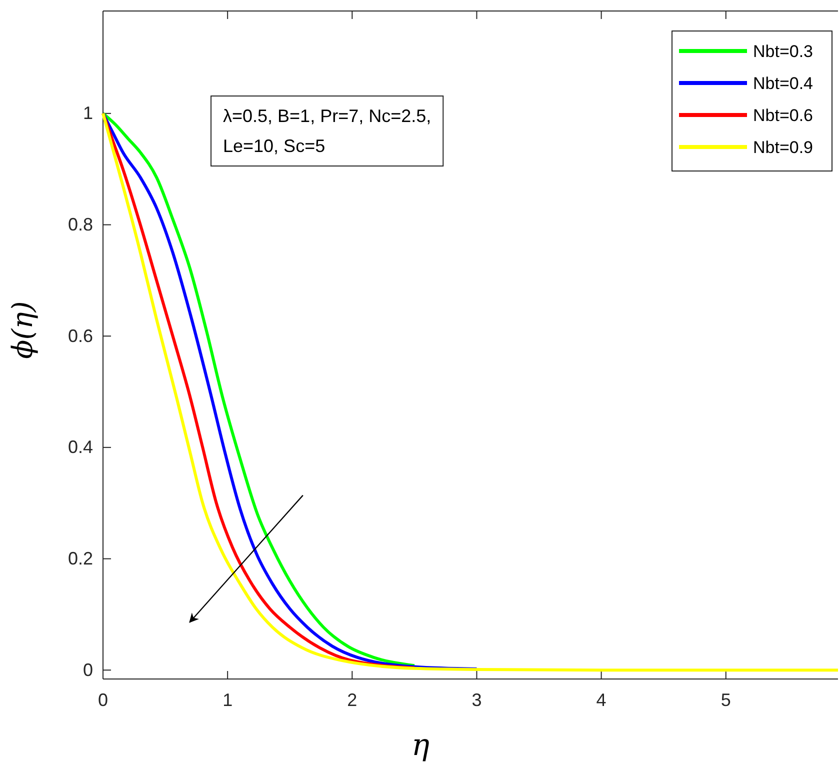  Describe the element at coordinates (274, 146) in the screenshot. I see `annotation: Le=10, Sc=5` at that location.